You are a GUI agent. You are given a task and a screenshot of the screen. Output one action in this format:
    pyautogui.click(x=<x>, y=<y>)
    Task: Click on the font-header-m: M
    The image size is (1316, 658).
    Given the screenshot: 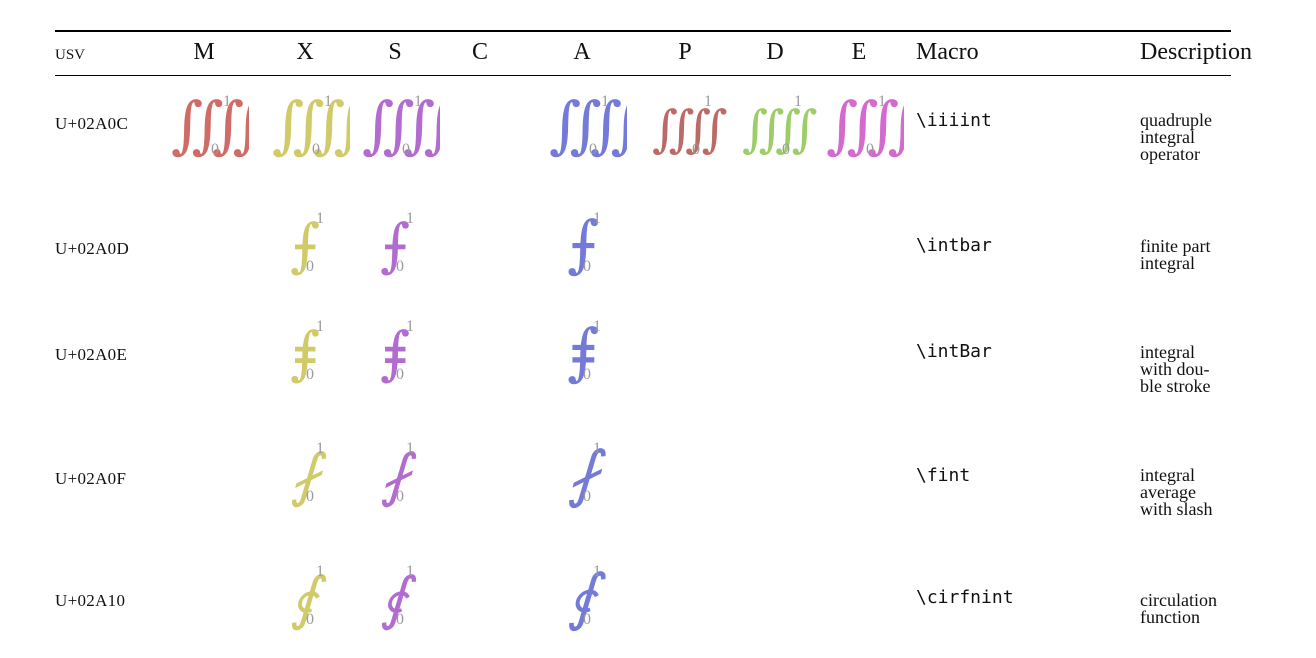 What is the action you would take?
    pyautogui.click(x=204, y=52)
    